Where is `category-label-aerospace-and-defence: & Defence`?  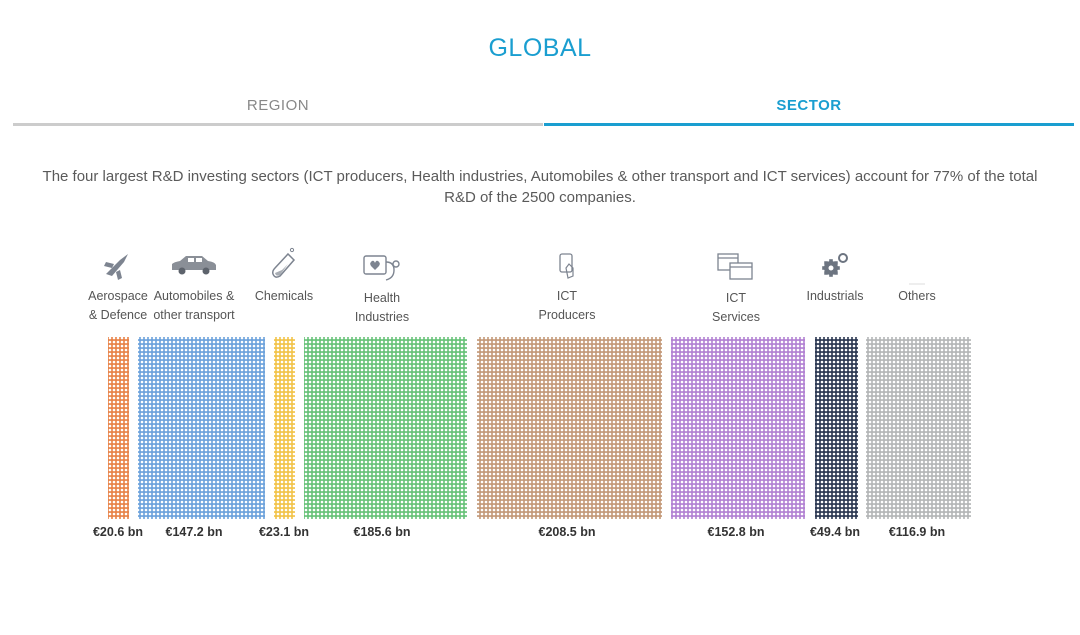 category-label-aerospace-and-defence: & Defence is located at coordinates (118, 315).